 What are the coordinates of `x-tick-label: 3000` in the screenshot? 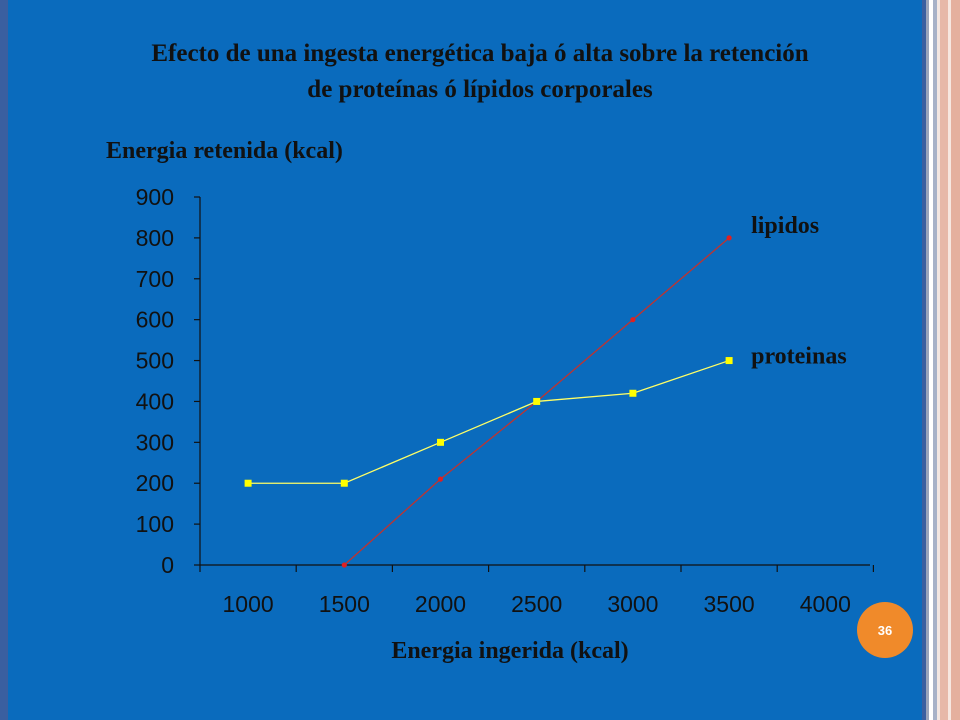 It's located at (632, 604).